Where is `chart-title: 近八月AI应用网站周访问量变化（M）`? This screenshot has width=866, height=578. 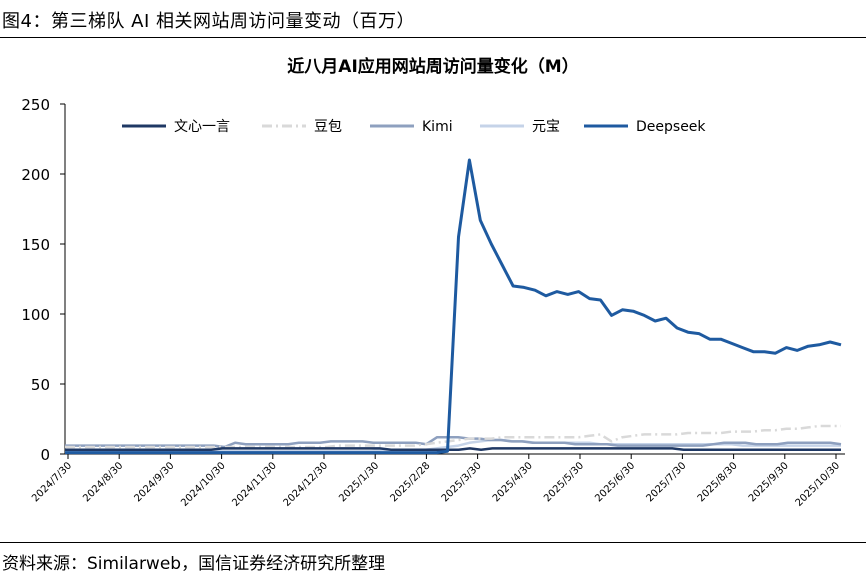
chart-title: 近八月AI应用网站周访问量变化（M） is located at coordinates (432, 66).